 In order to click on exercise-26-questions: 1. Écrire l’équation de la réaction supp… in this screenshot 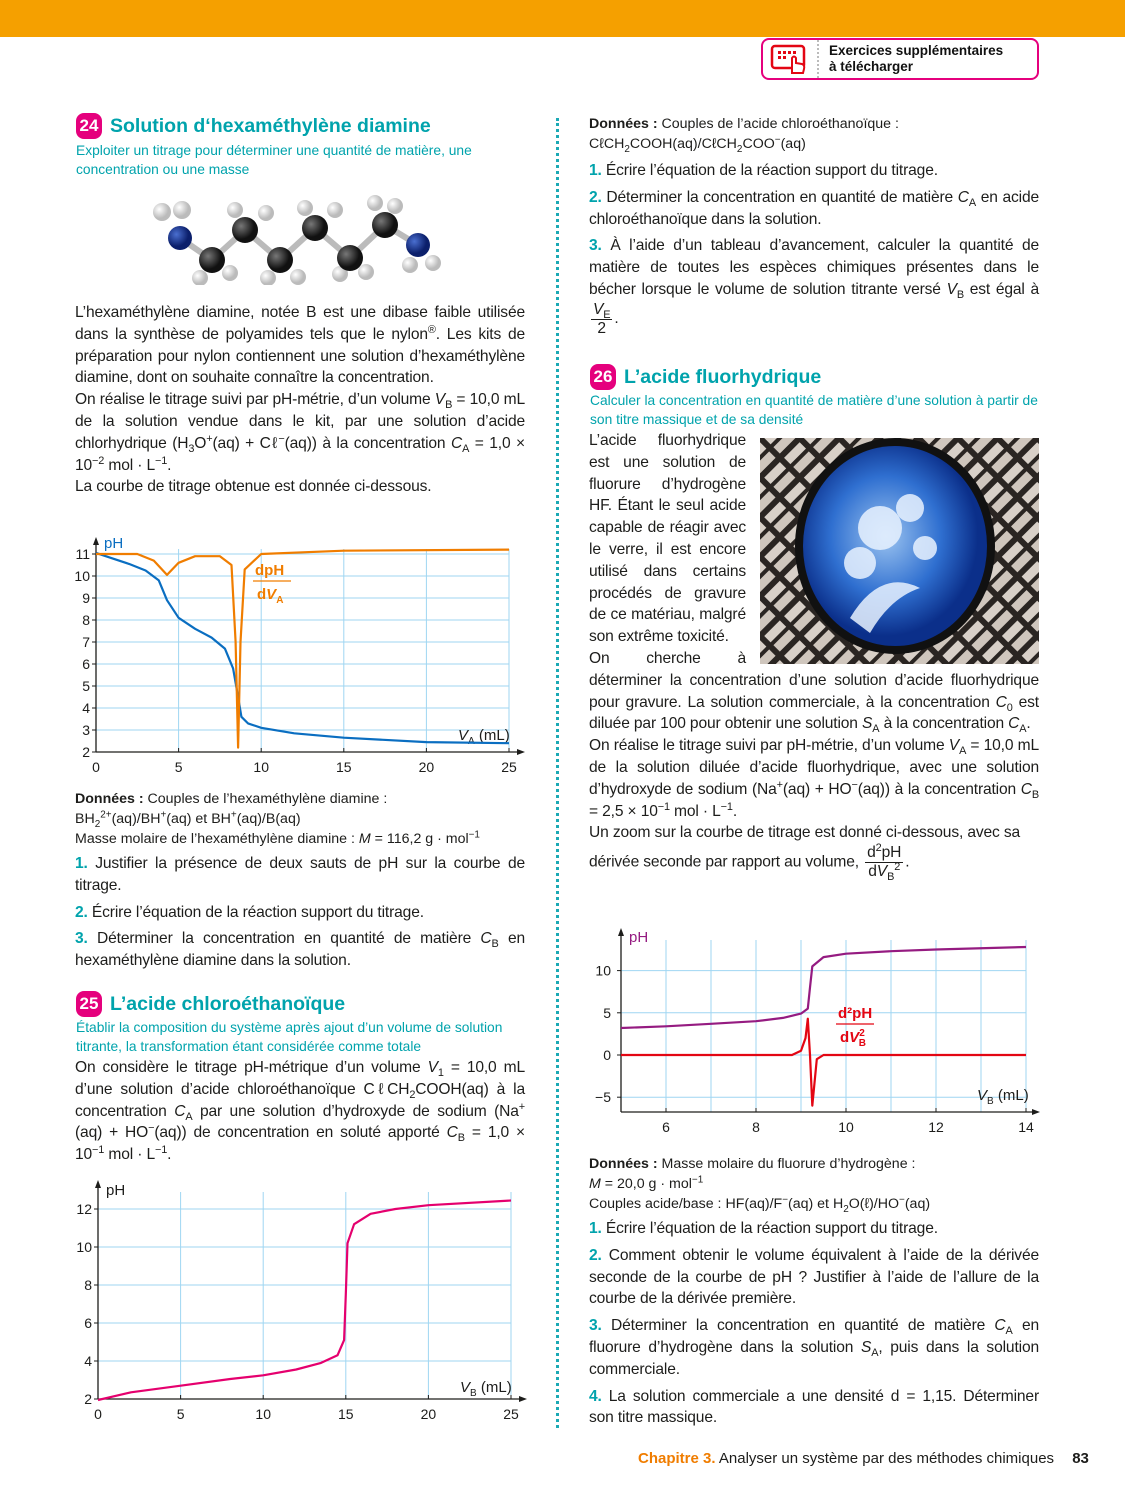, I will do `click(814, 1326)`.